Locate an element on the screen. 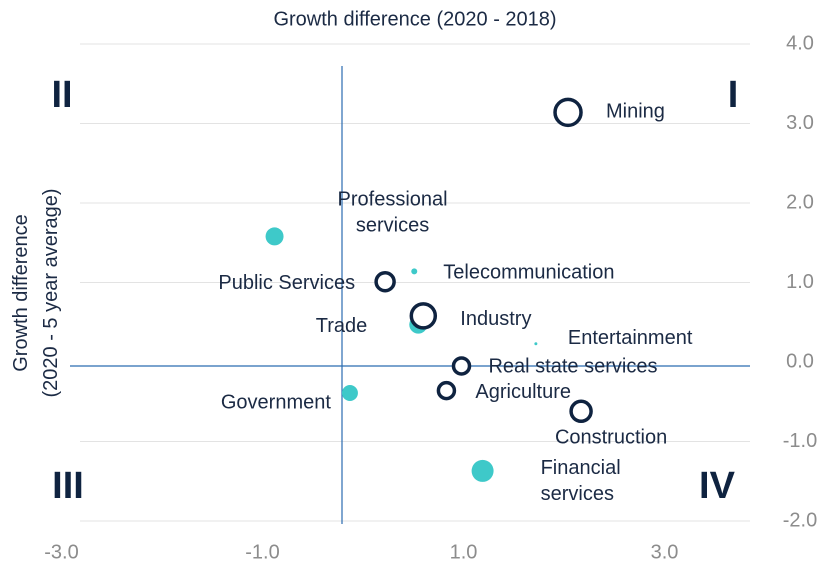 This screenshot has height=568, width=824. x-tick-label: -1.0 is located at coordinates (262, 552).